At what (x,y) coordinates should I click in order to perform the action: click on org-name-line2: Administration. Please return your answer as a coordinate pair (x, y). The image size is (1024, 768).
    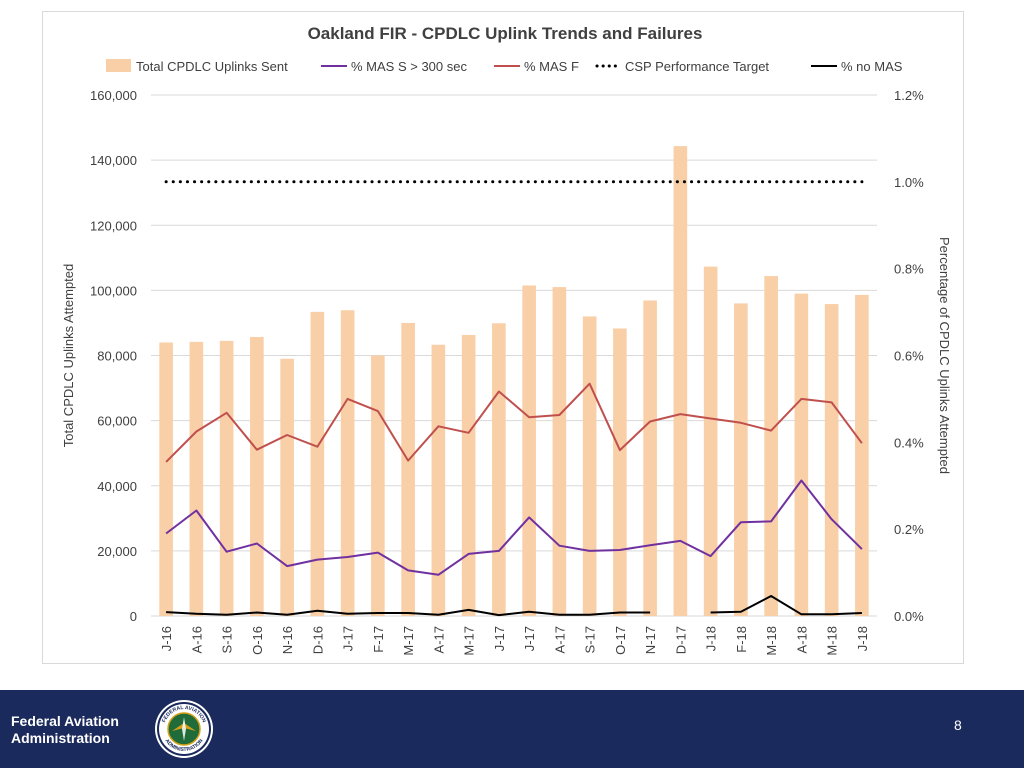
    Looking at the image, I should click on (60, 738).